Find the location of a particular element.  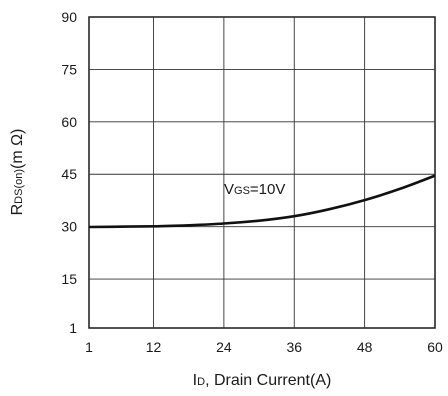

y-tick-label: 15 is located at coordinates (69, 279).